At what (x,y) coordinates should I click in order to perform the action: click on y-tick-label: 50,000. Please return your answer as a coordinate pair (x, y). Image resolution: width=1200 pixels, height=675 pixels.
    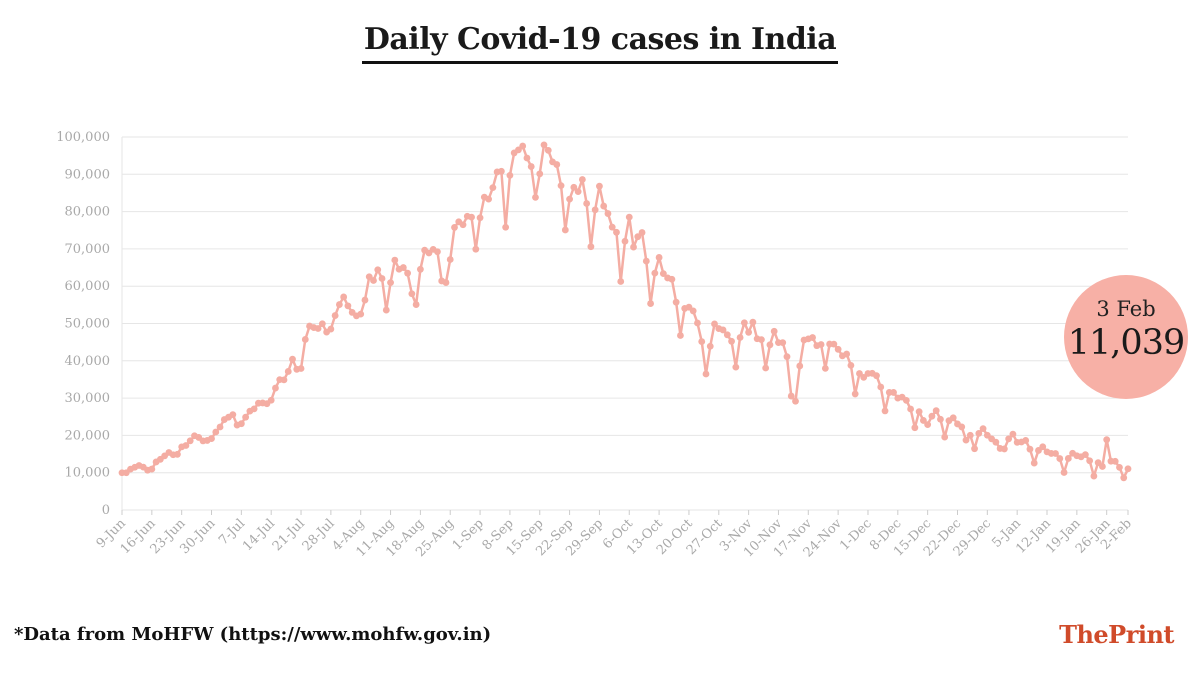
    Looking at the image, I should click on (88, 324).